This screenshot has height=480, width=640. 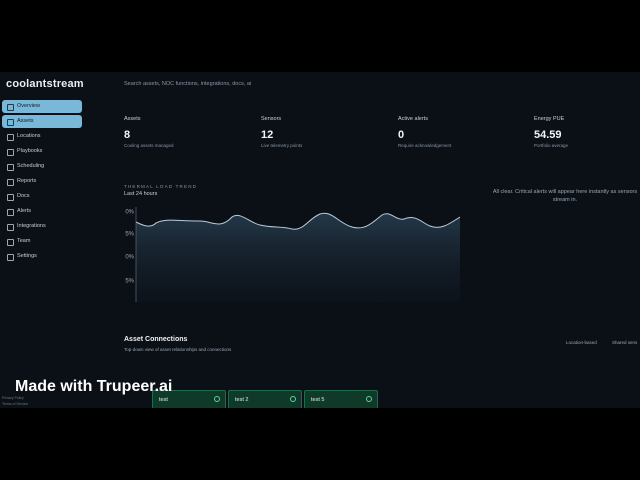 I want to click on trend-title: THERMAL LOAD TREND, so click(x=161, y=186).